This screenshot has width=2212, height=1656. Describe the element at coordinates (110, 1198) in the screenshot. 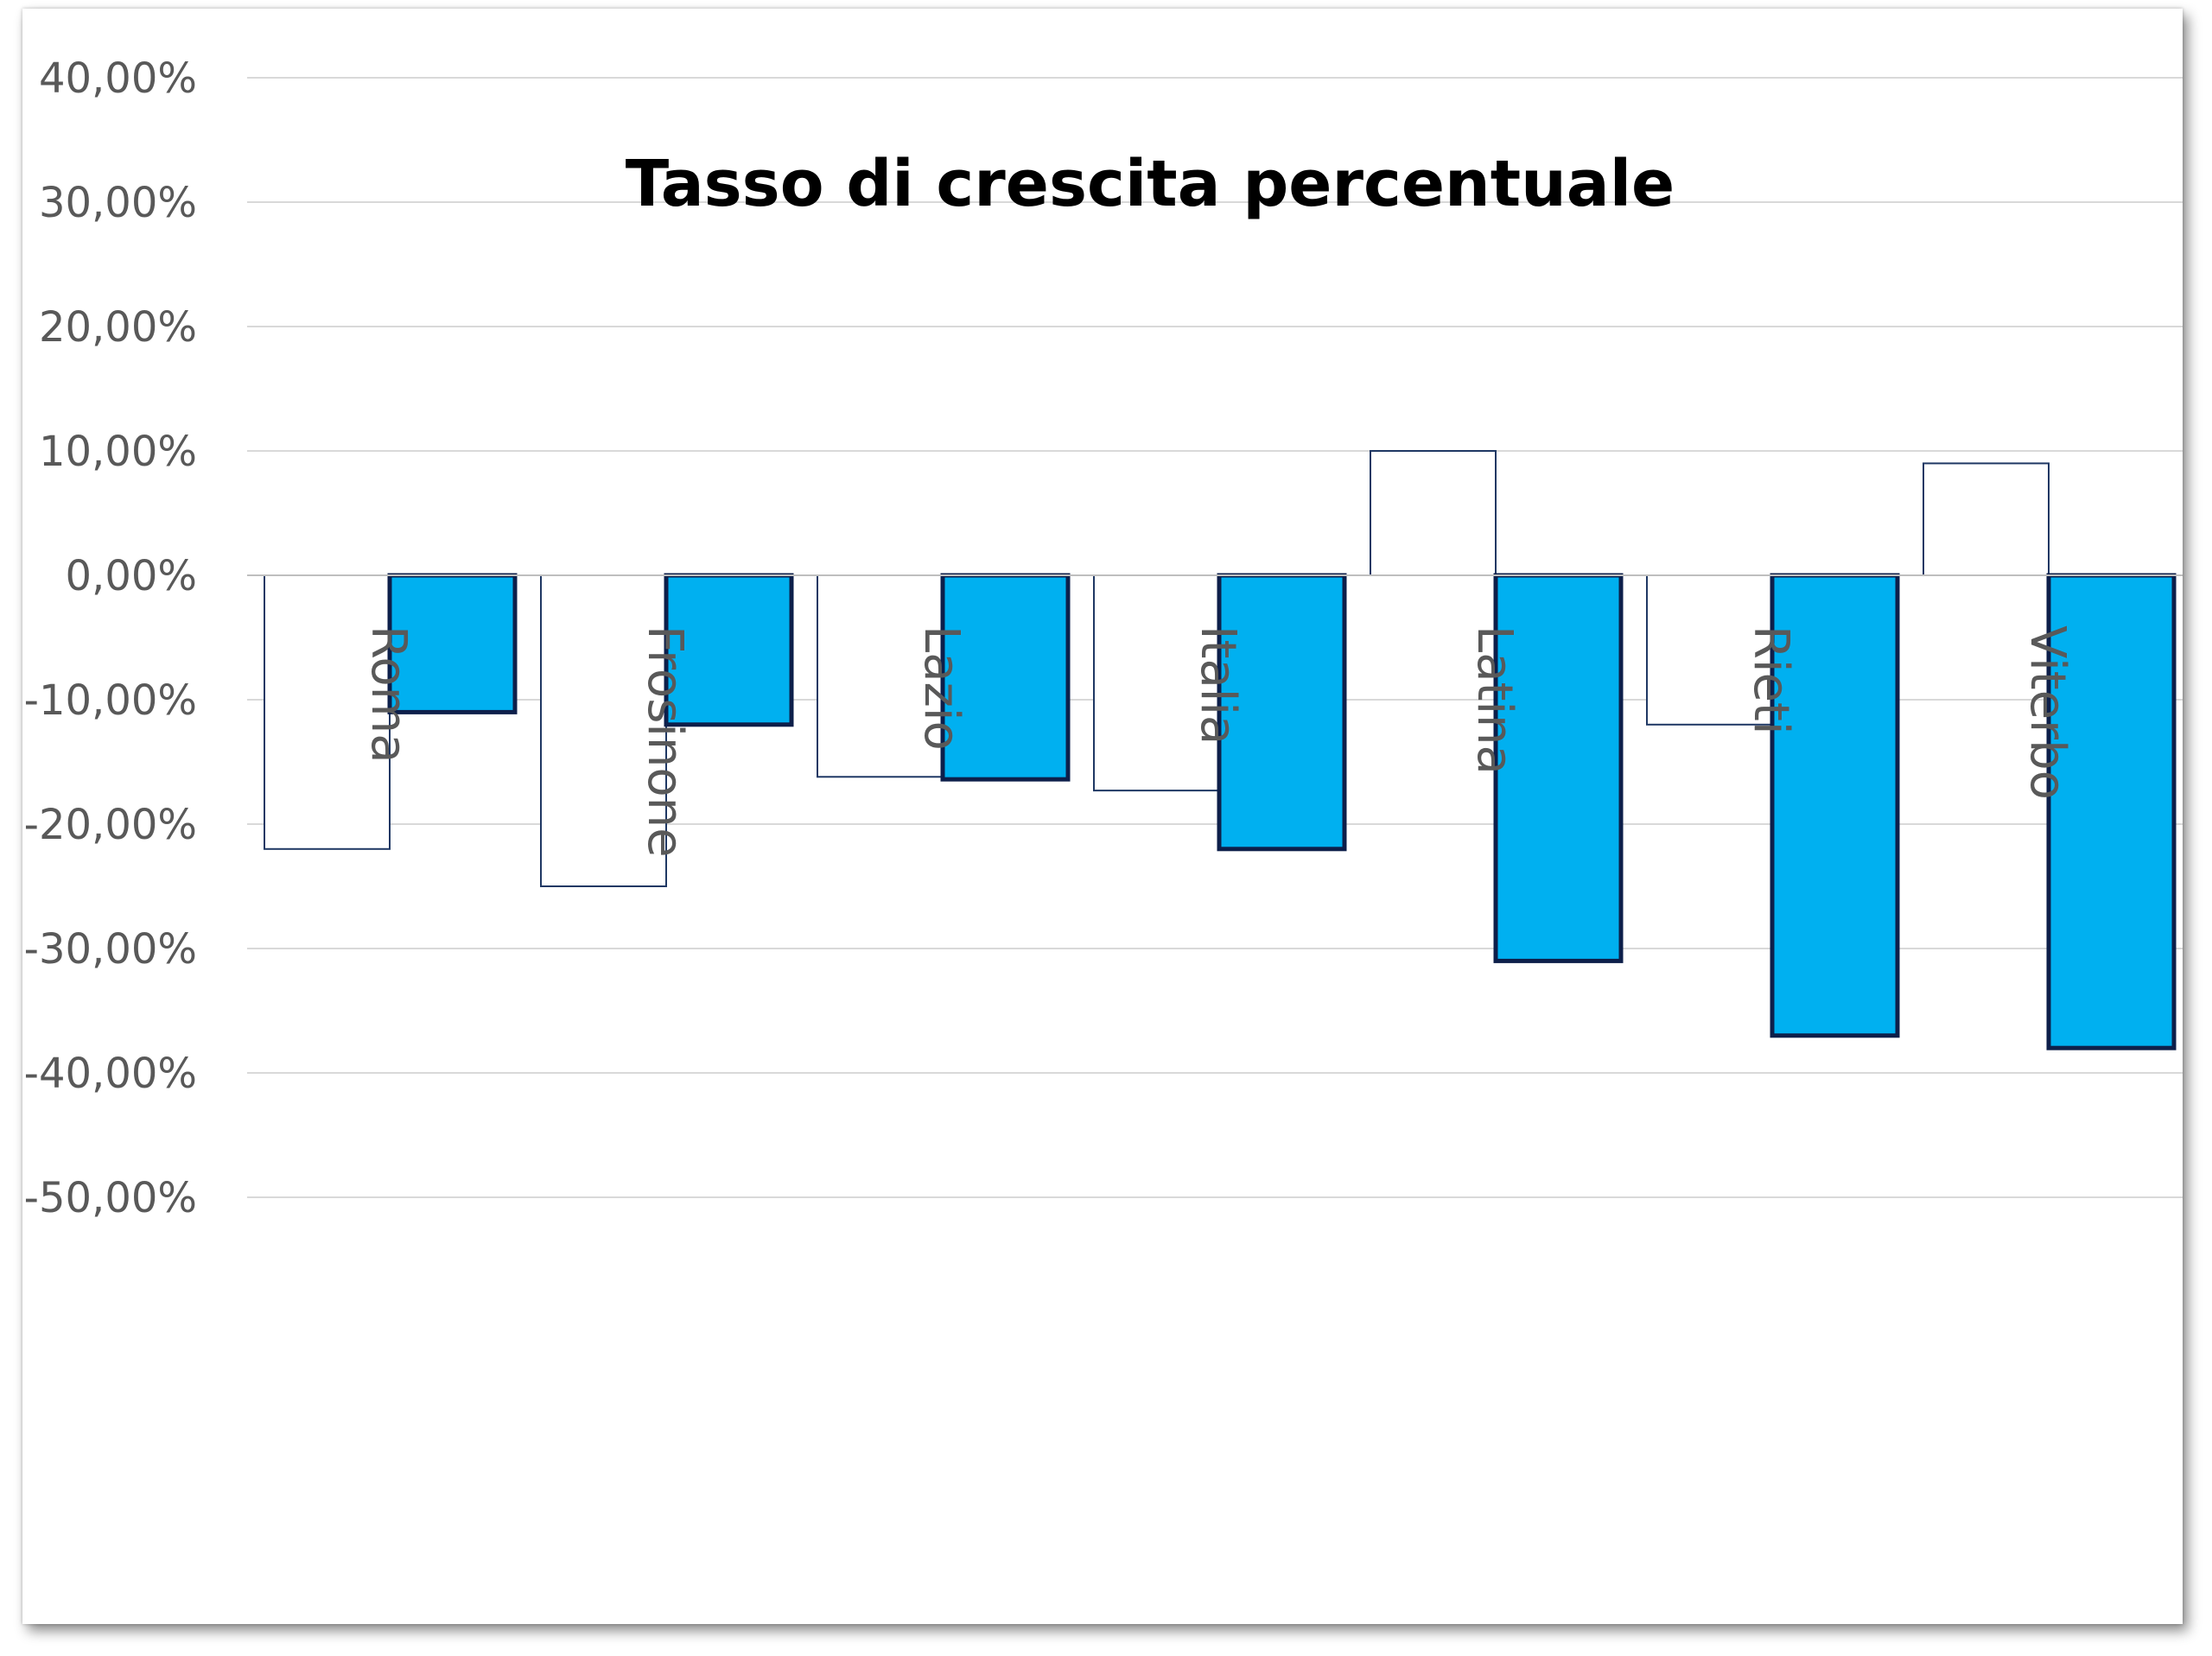

I see `y-tick-label: -50,00%` at that location.